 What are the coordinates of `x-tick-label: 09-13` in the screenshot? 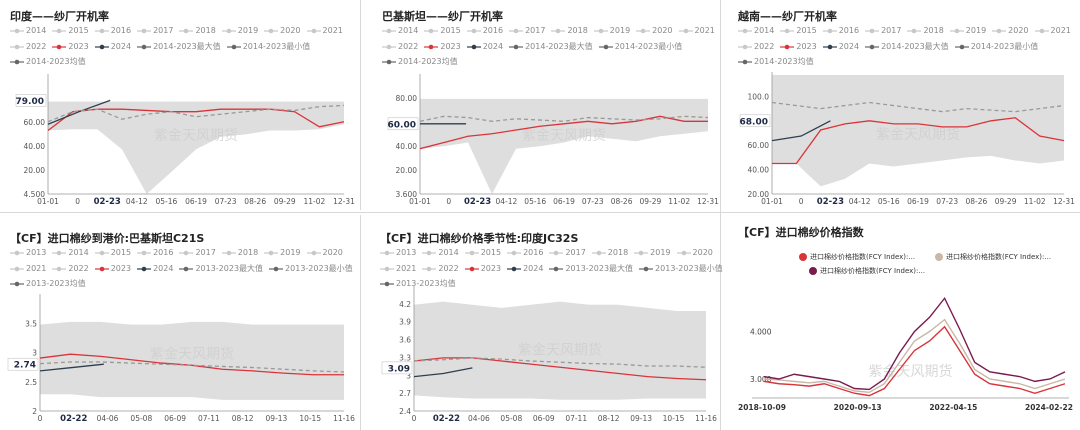 It's located at (641, 418).